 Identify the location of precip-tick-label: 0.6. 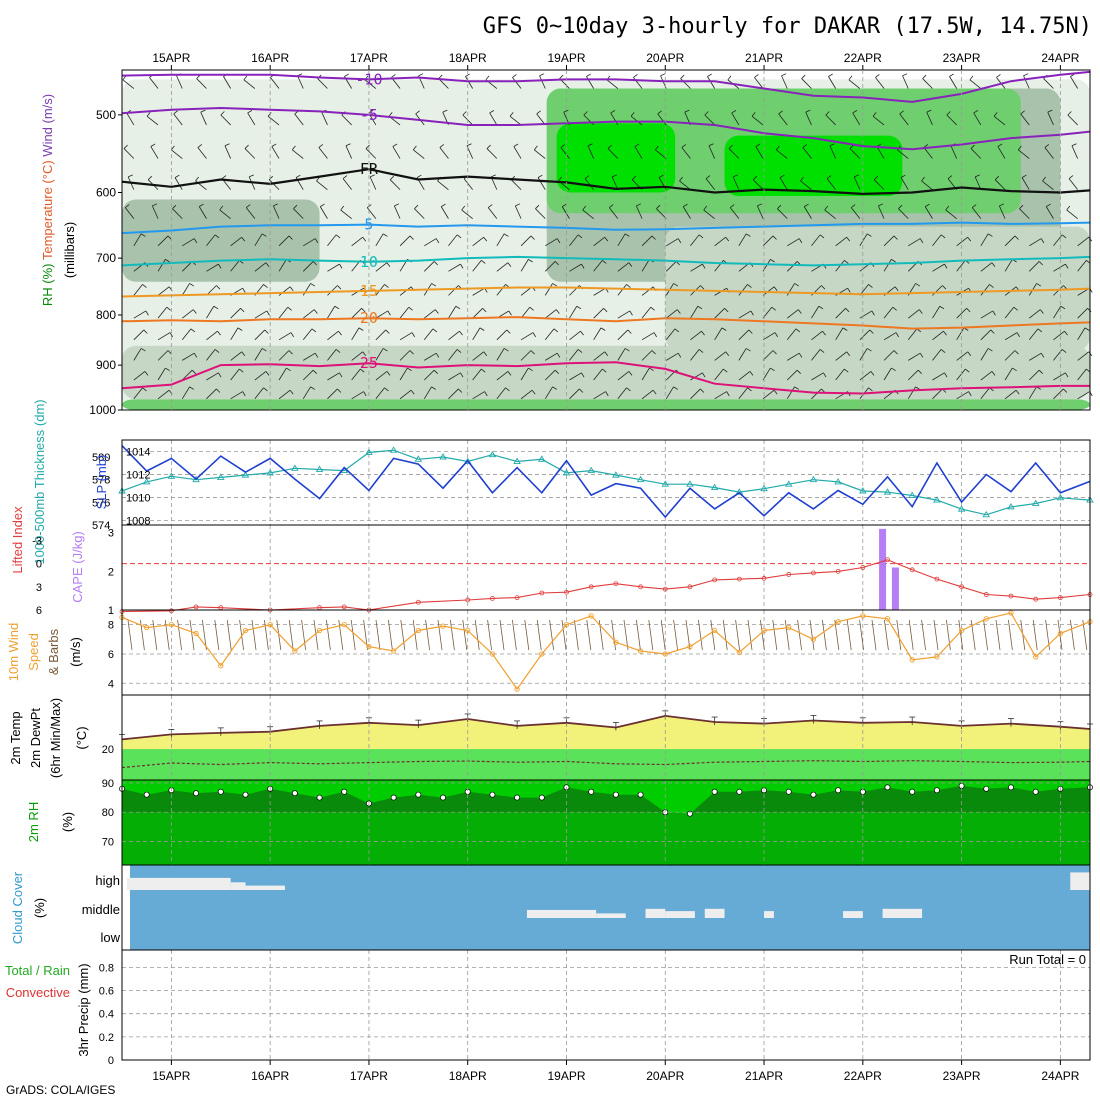
(106, 992).